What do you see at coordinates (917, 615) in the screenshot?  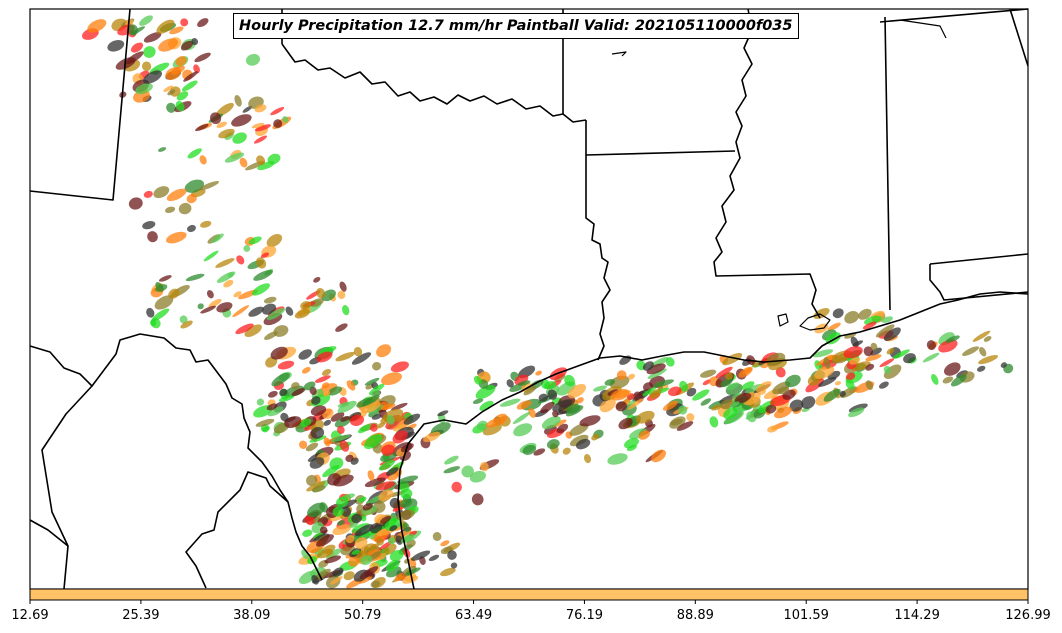 I see `colorbar-tick-label: 114.29` at bounding box center [917, 615].